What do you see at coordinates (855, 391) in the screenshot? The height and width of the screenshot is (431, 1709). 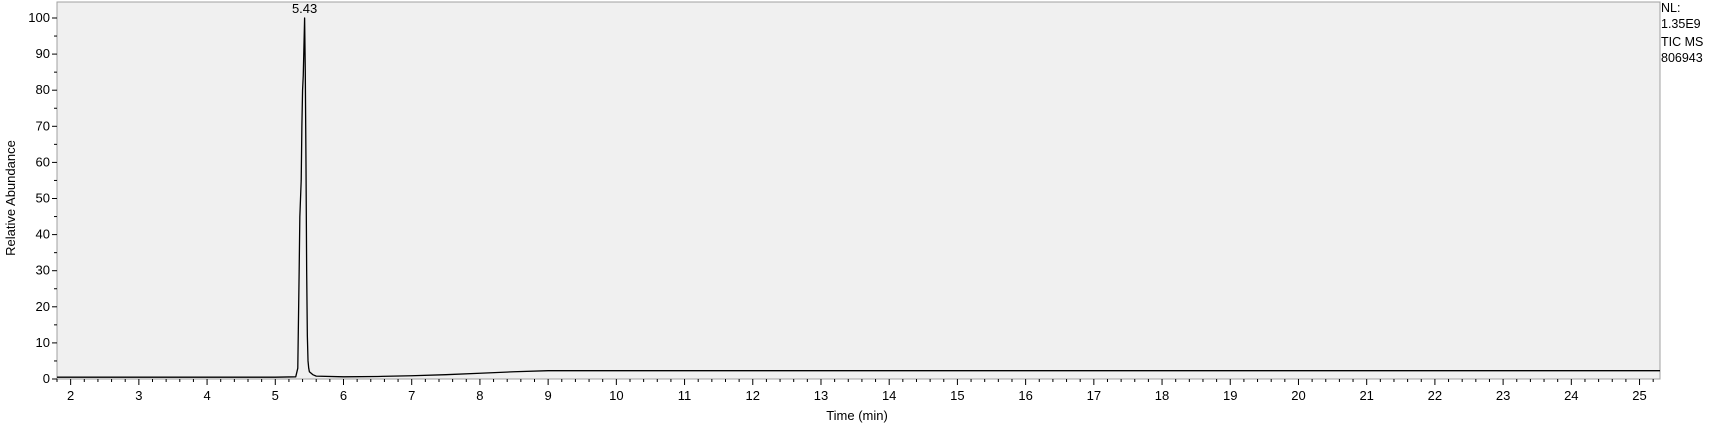 I see `x-axis: 2 3 4 5 6 7 8 9 10 11 12 13 14 15 16 17 18 19 20 21 22 23 24 25` at bounding box center [855, 391].